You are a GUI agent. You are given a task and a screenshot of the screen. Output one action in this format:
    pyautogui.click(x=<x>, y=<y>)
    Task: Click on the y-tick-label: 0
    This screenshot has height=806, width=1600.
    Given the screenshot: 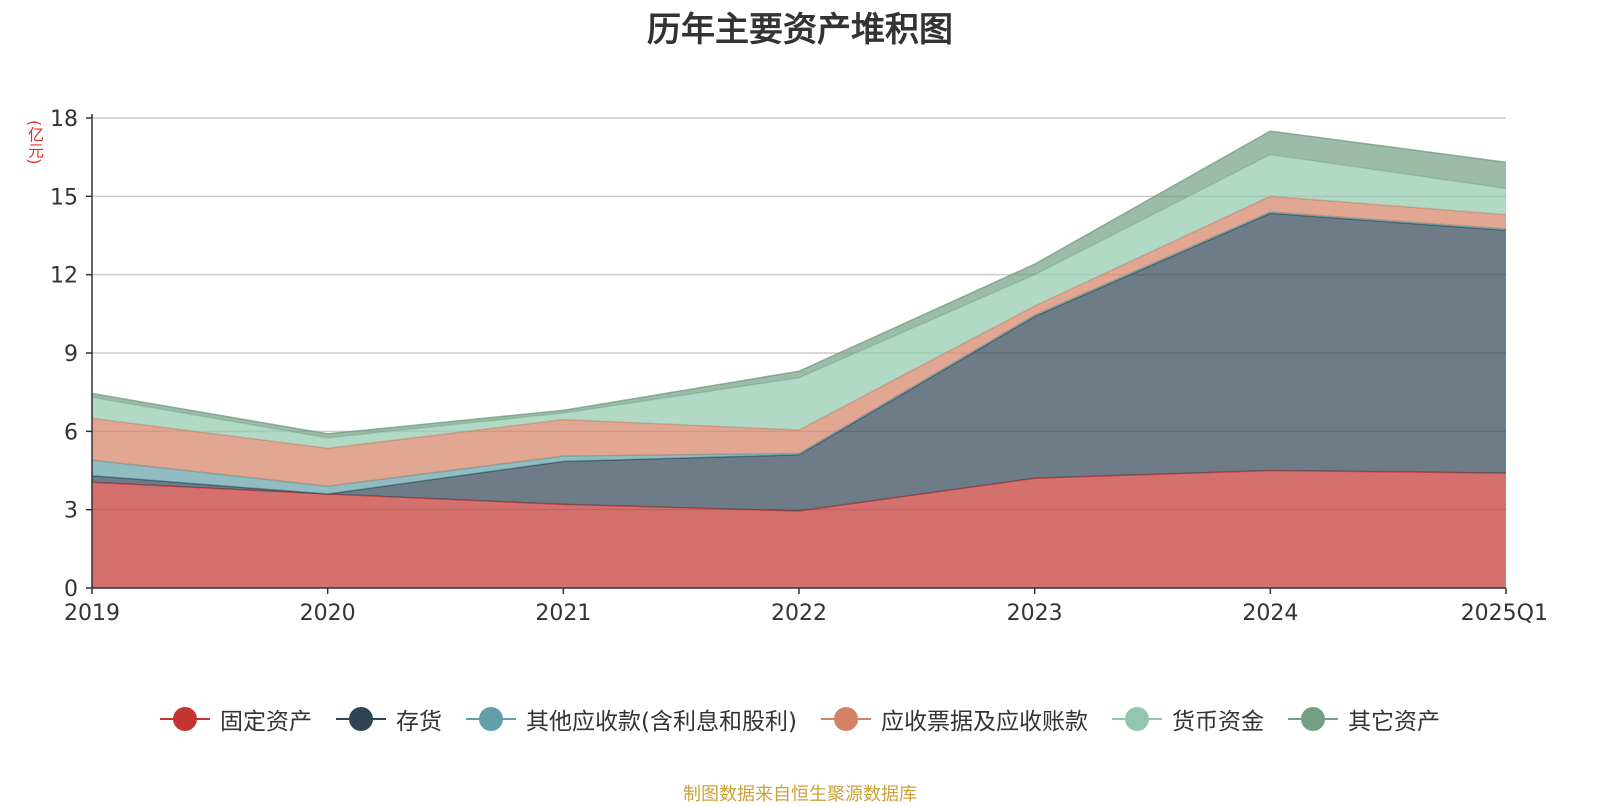 What is the action you would take?
    pyautogui.click(x=71, y=589)
    